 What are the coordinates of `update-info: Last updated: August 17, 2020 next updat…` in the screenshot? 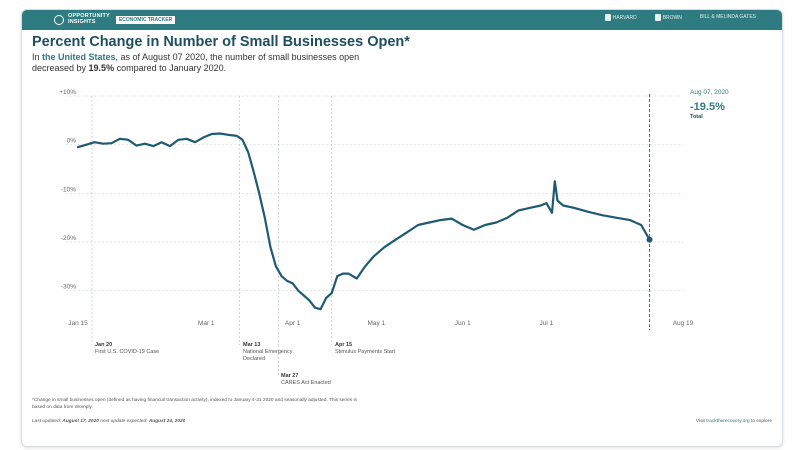 It's located at (109, 421).